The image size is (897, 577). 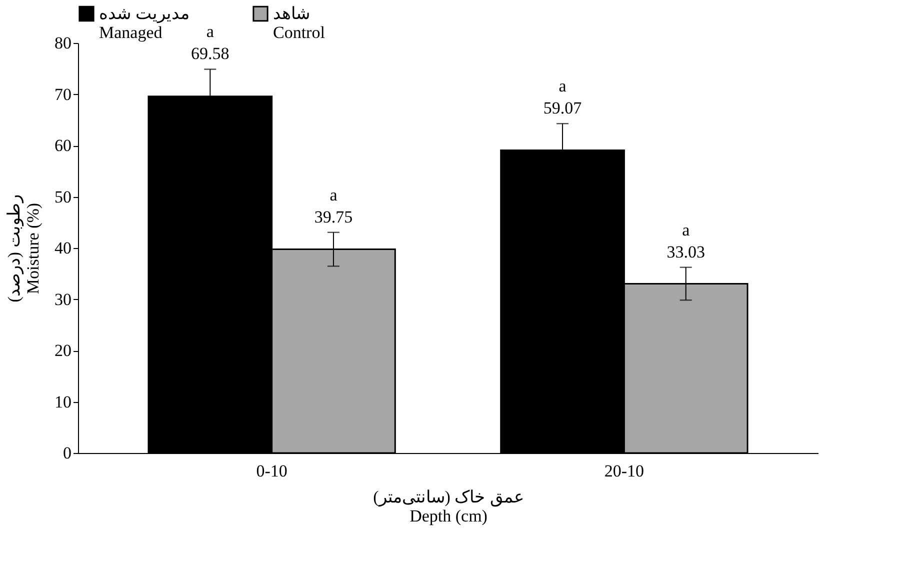 What do you see at coordinates (63, 94) in the screenshot?
I see `y-tick-label: 70` at bounding box center [63, 94].